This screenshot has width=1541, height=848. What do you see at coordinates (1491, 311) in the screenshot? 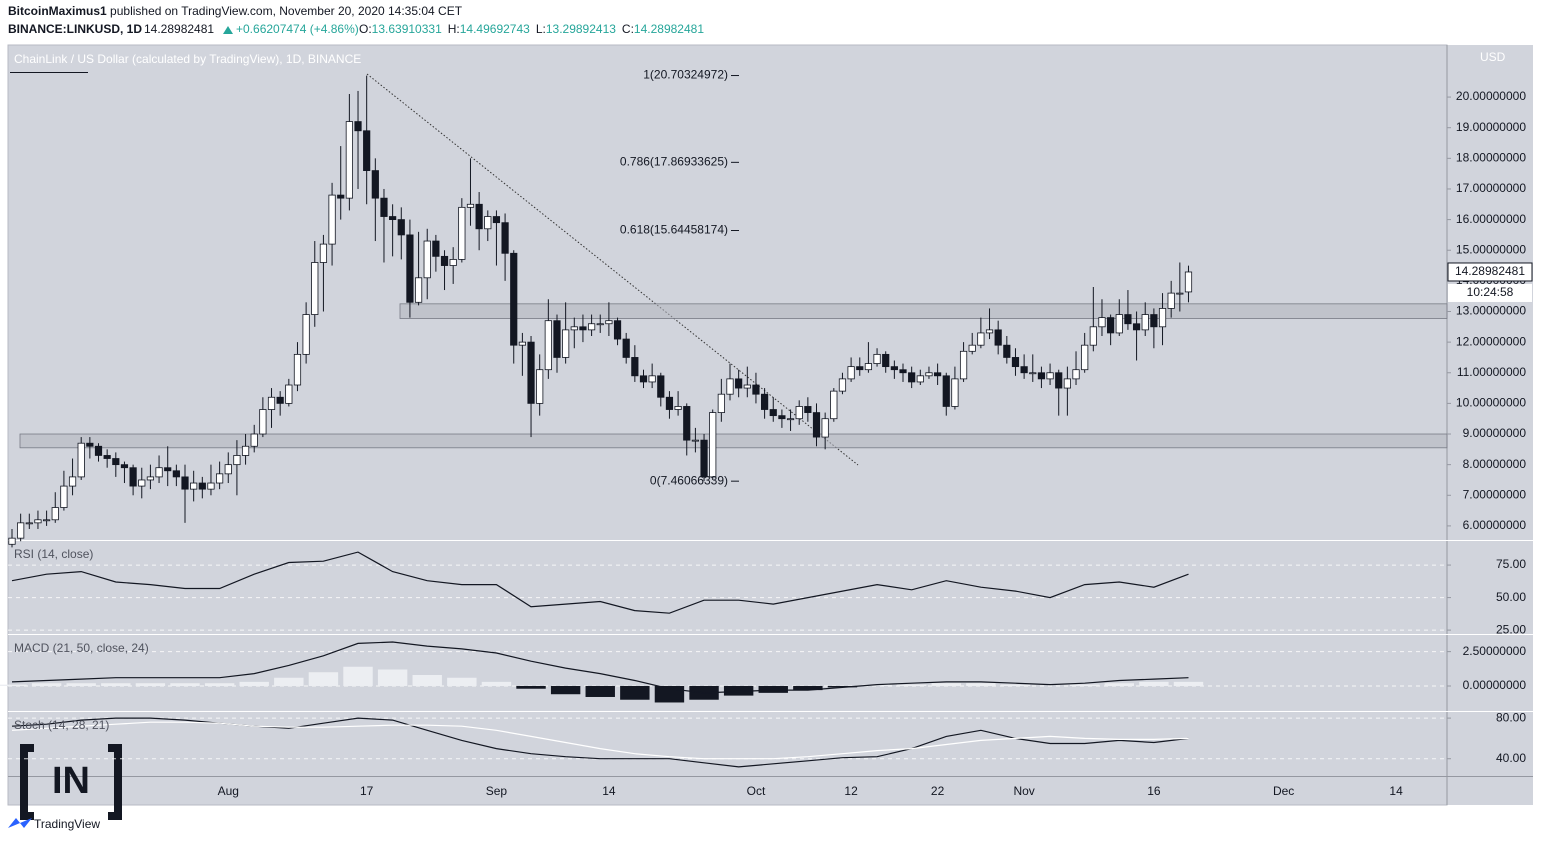
I see `y-tick-label: 13.00000000` at bounding box center [1491, 311].